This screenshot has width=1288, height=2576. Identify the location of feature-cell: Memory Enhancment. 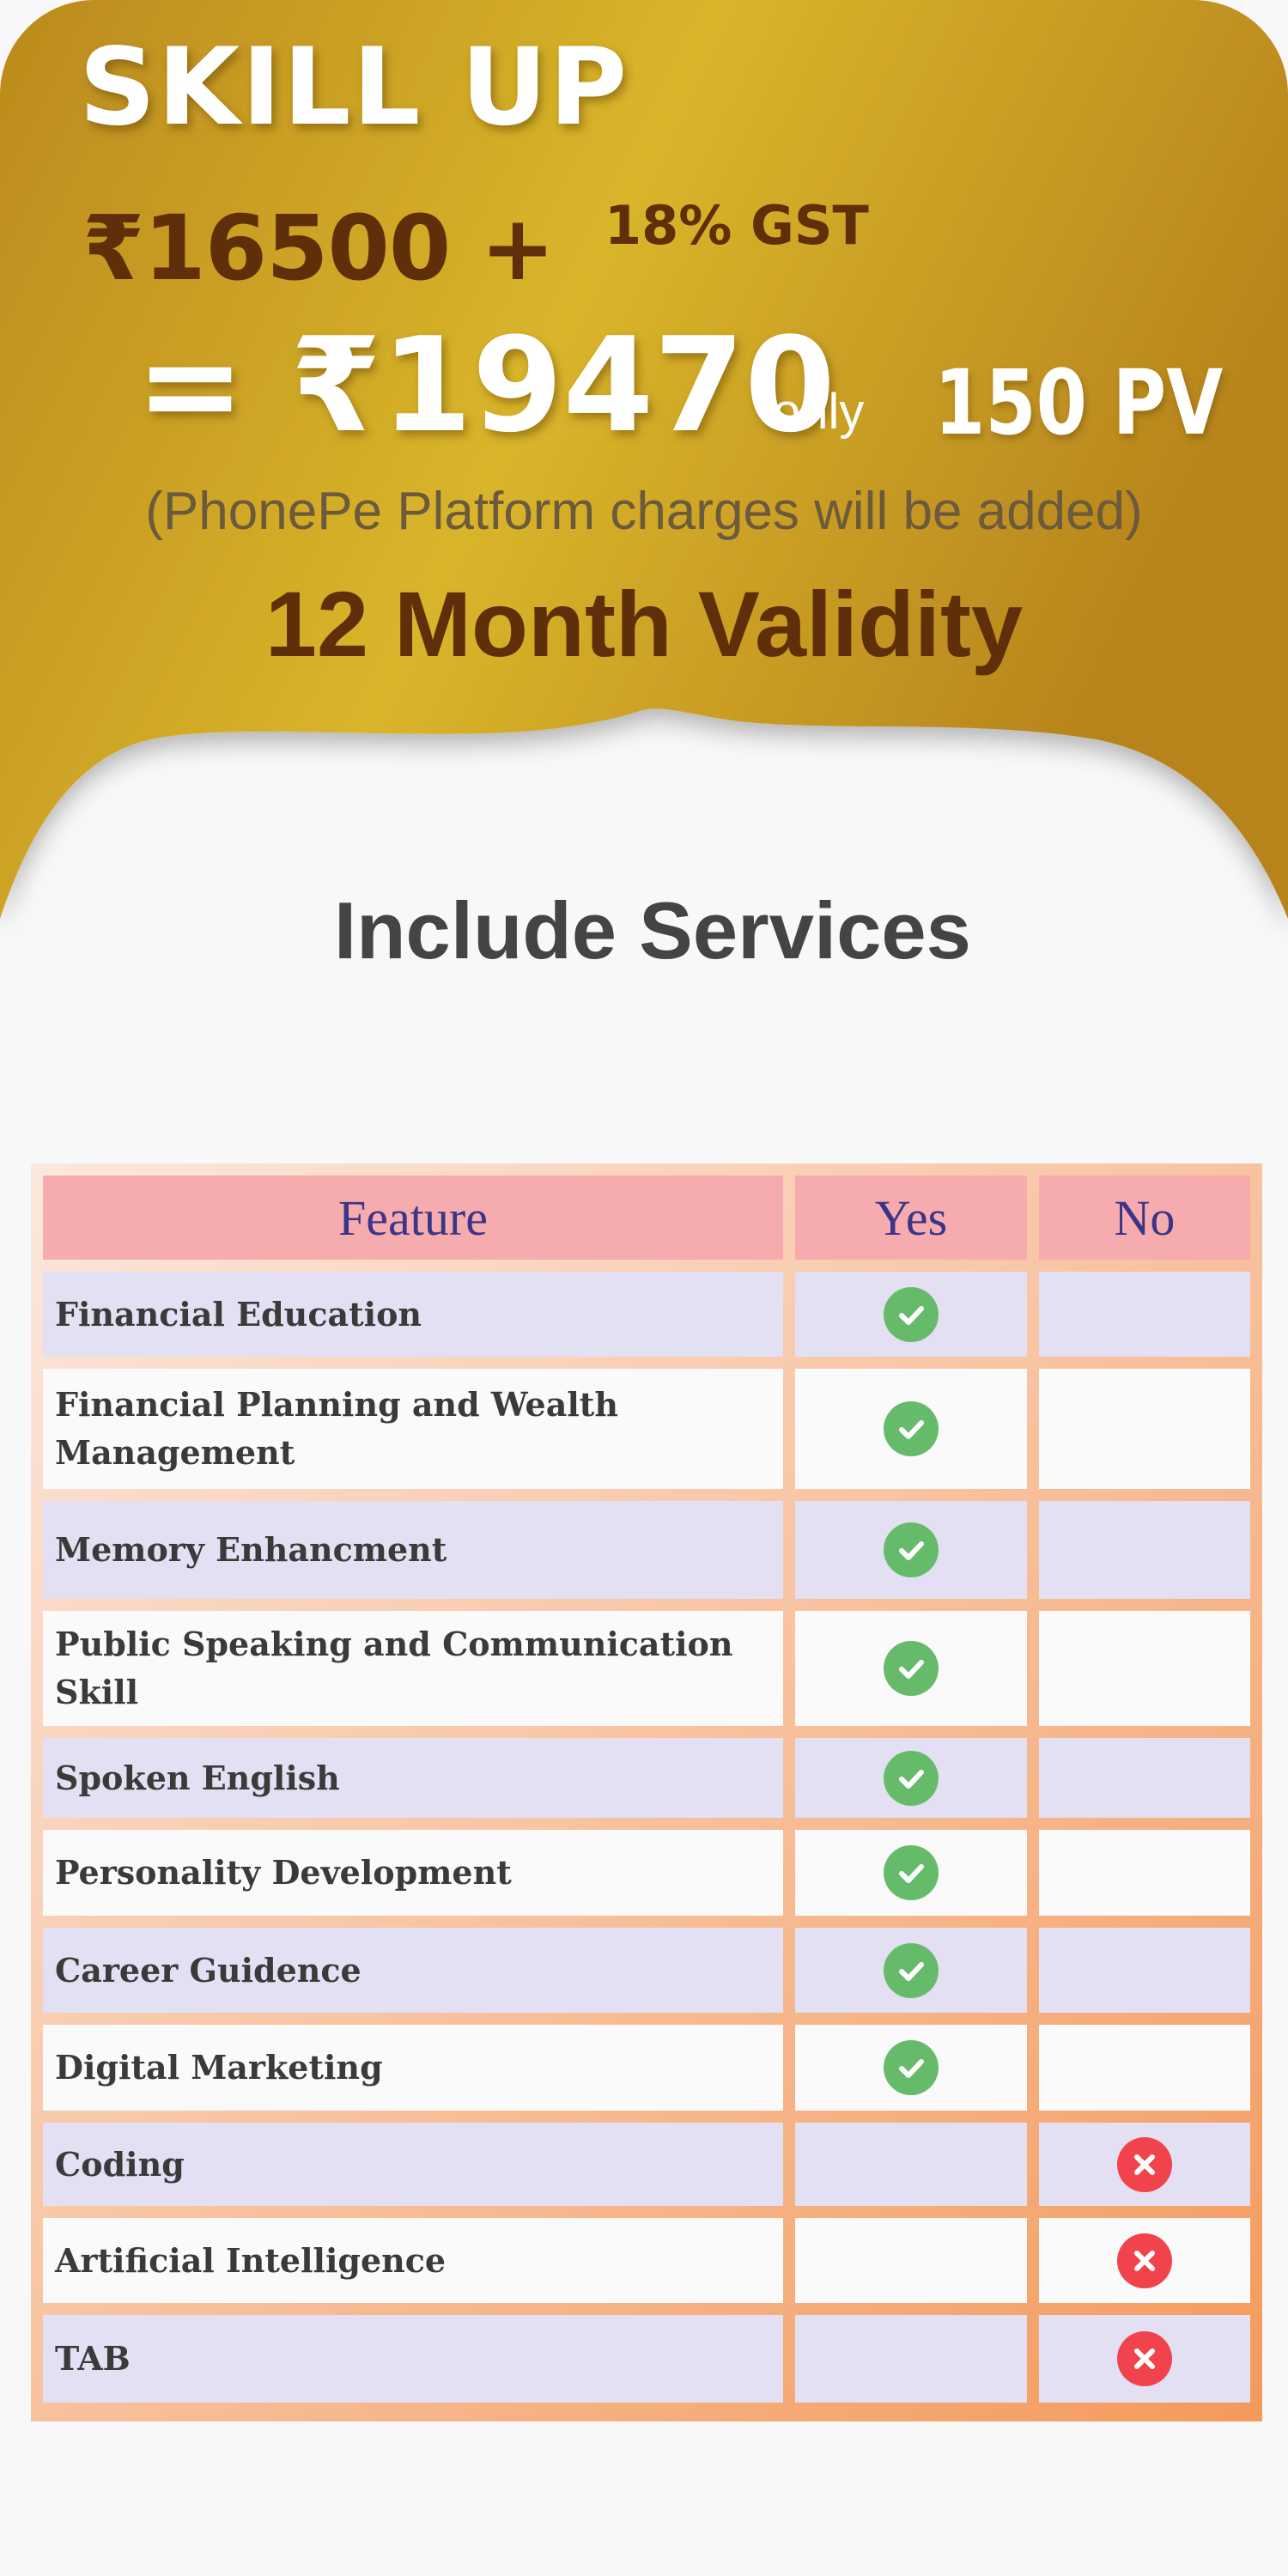
(413, 1550).